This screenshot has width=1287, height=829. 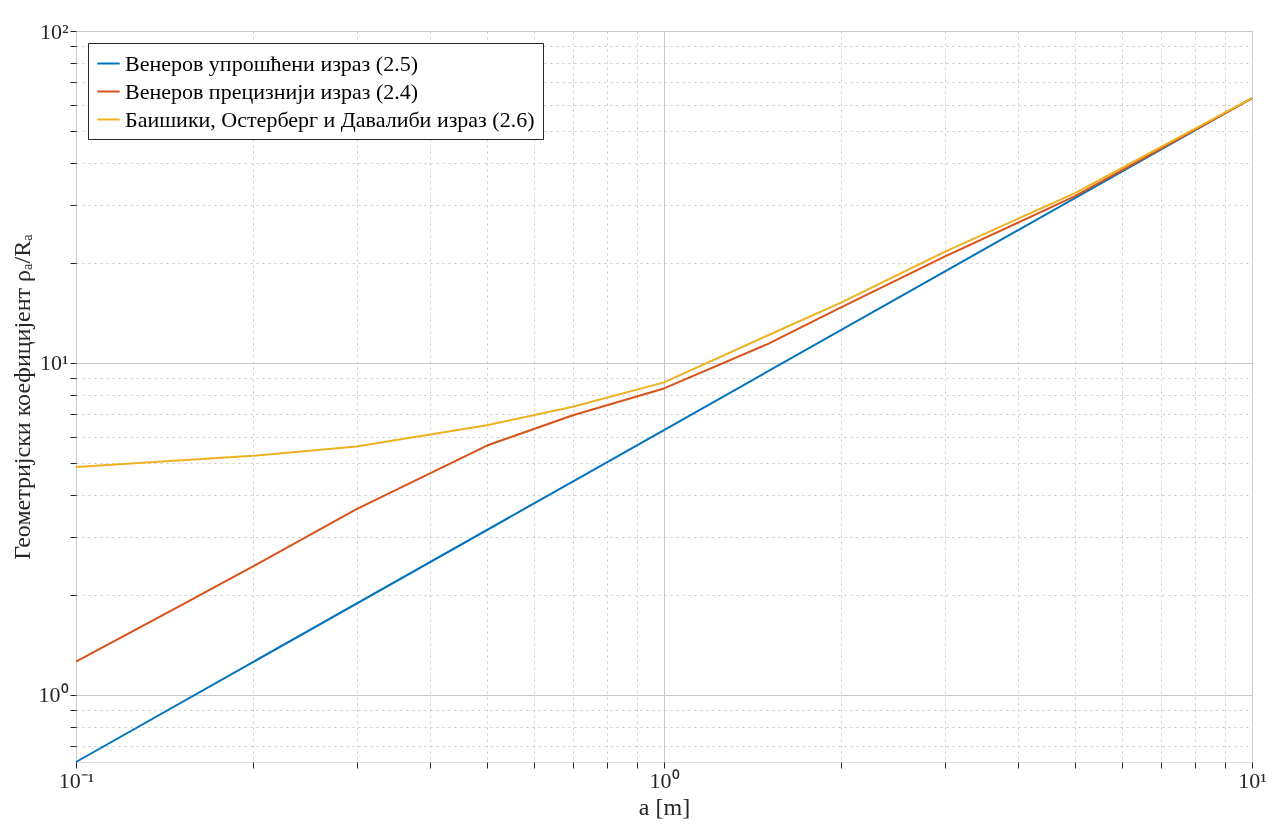 I want to click on y-tick-label: 10⁰, so click(x=53, y=695).